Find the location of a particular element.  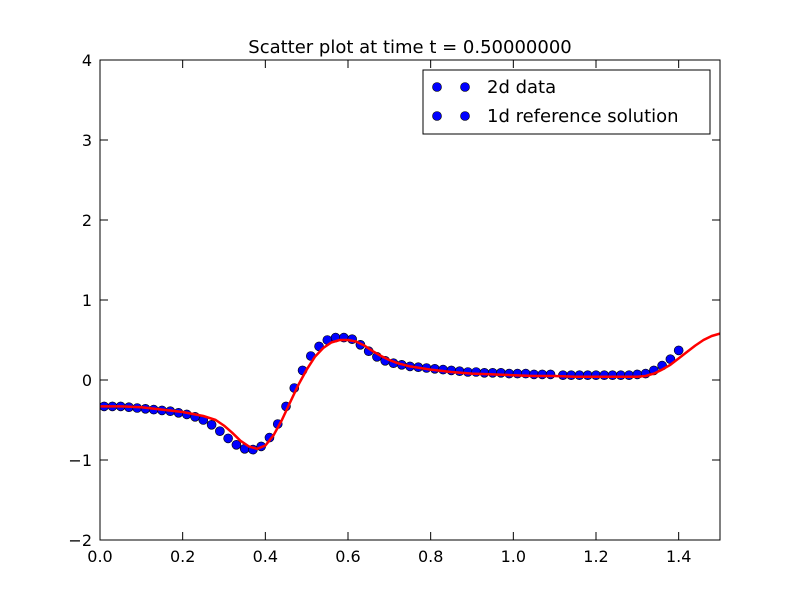

legend: 2d data 1d reference solution is located at coordinates (566, 102).